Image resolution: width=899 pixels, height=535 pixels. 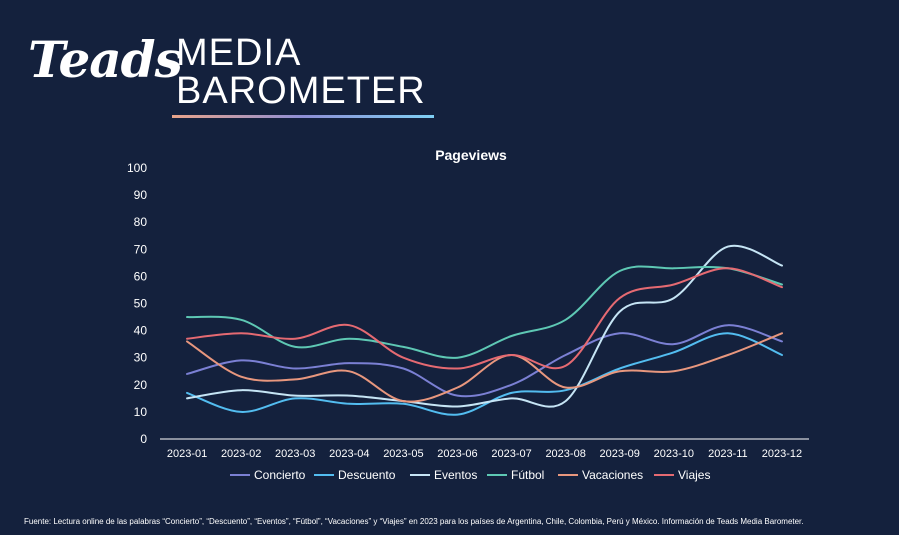 I want to click on legend-label: Fútbol, so click(x=527, y=475).